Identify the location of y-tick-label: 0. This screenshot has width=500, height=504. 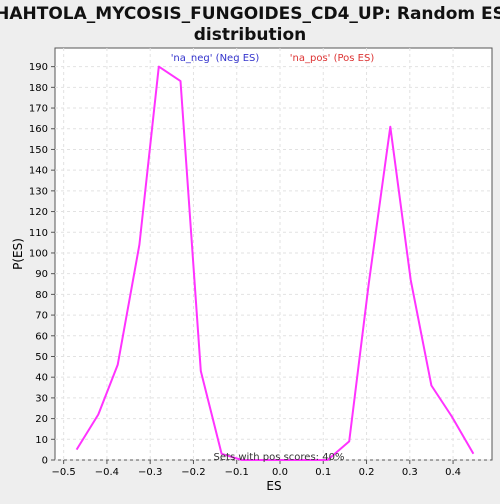
(45, 461).